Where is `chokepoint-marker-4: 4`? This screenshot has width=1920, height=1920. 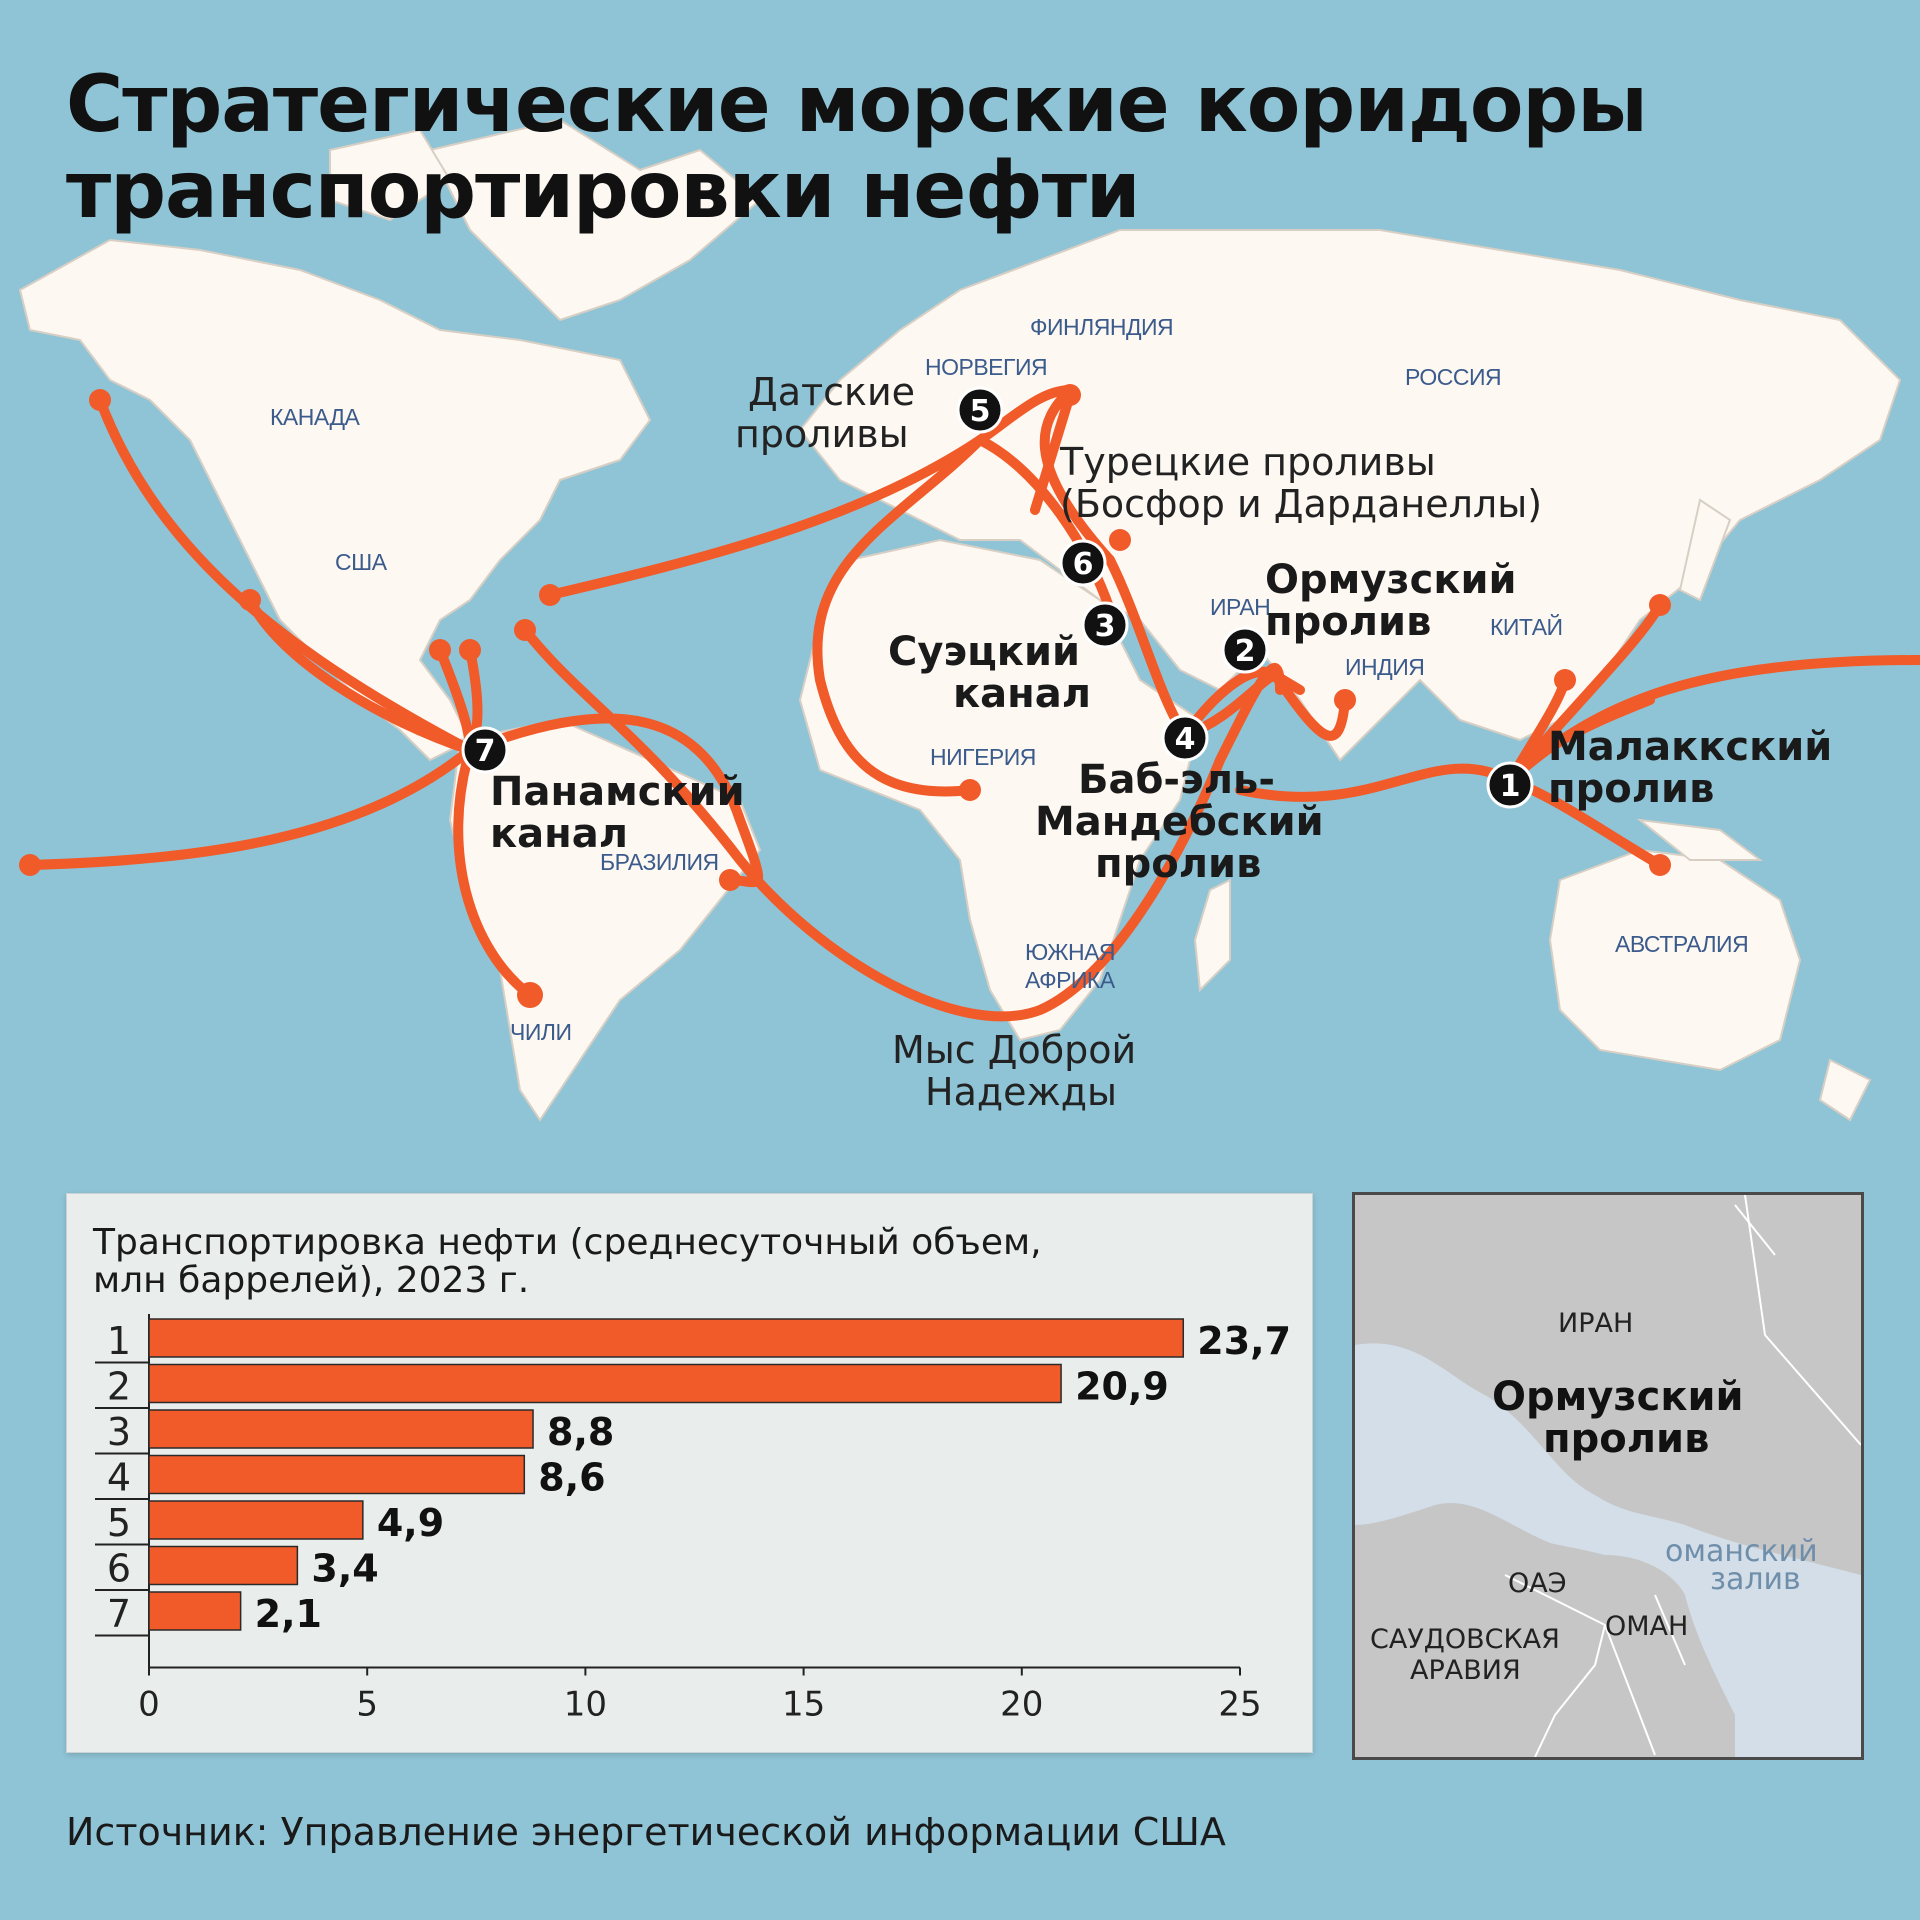
chokepoint-marker-4: 4 is located at coordinates (1185, 738).